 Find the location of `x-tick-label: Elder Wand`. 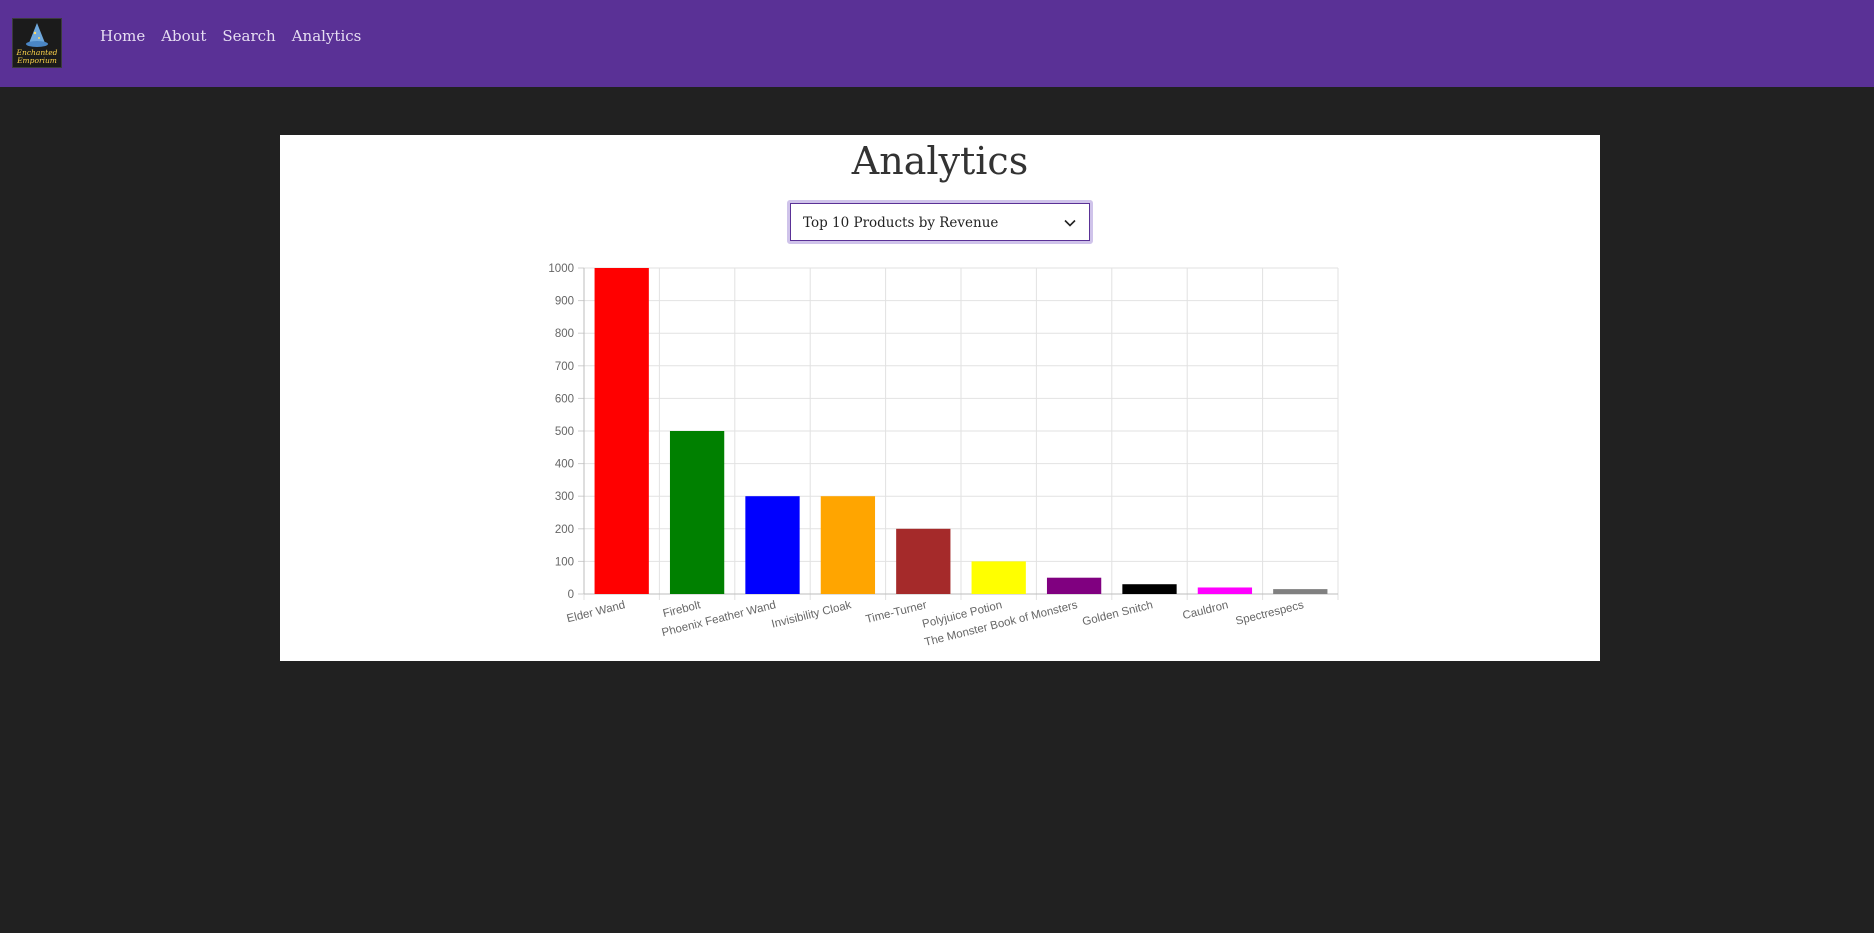

x-tick-label: Elder Wand is located at coordinates (596, 612).